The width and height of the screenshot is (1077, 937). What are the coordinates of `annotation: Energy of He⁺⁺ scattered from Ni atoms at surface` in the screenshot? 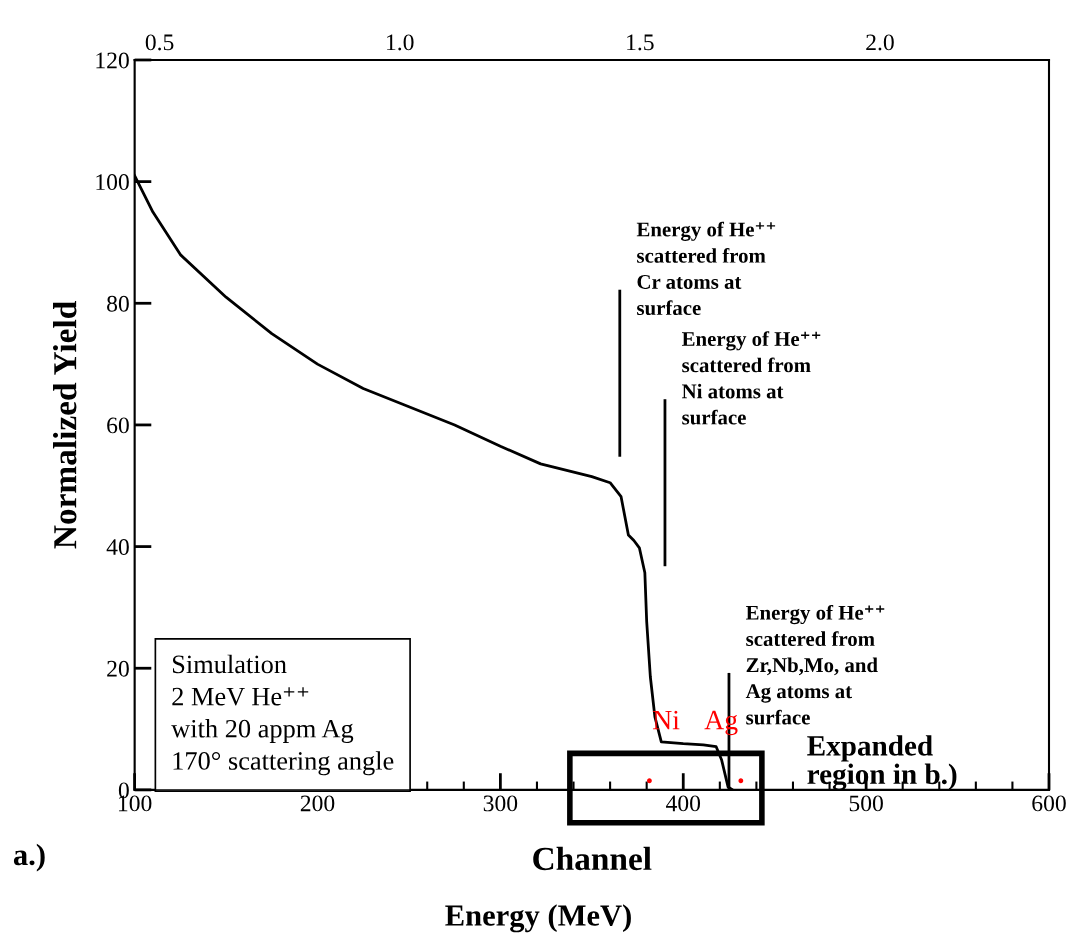 It's located at (751, 378).